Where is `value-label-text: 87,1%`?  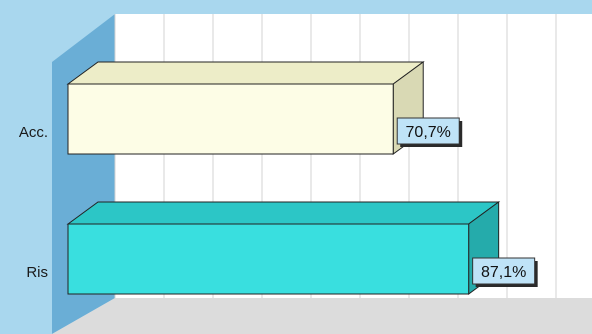
value-label-text: 87,1% is located at coordinates (503, 272).